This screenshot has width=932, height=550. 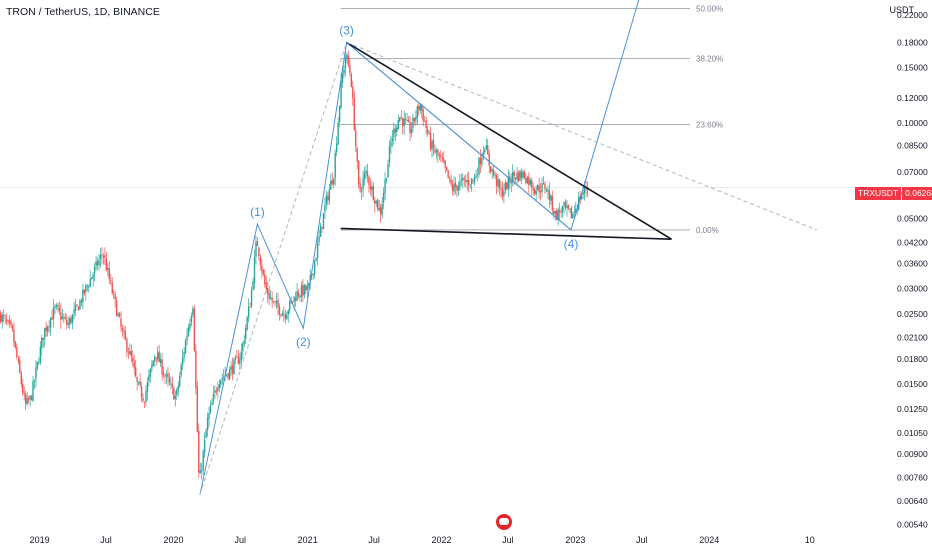 I want to click on x-tick-label: 2019, so click(x=40, y=540).